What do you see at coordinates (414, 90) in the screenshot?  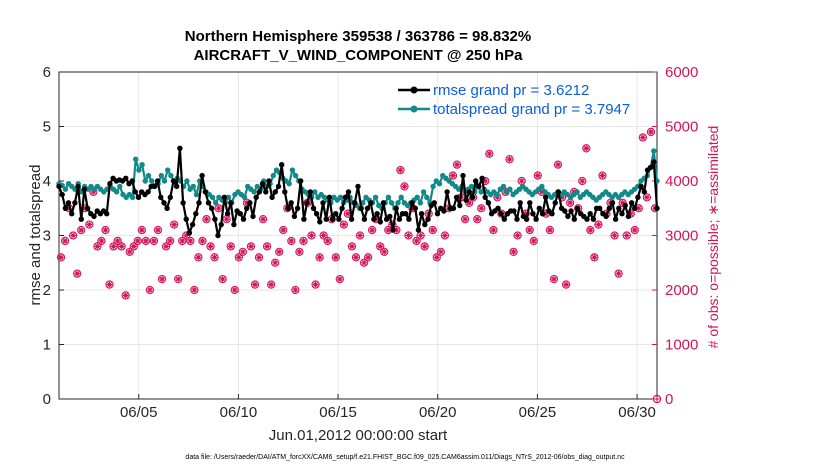 I see `legend-rmse-marker` at bounding box center [414, 90].